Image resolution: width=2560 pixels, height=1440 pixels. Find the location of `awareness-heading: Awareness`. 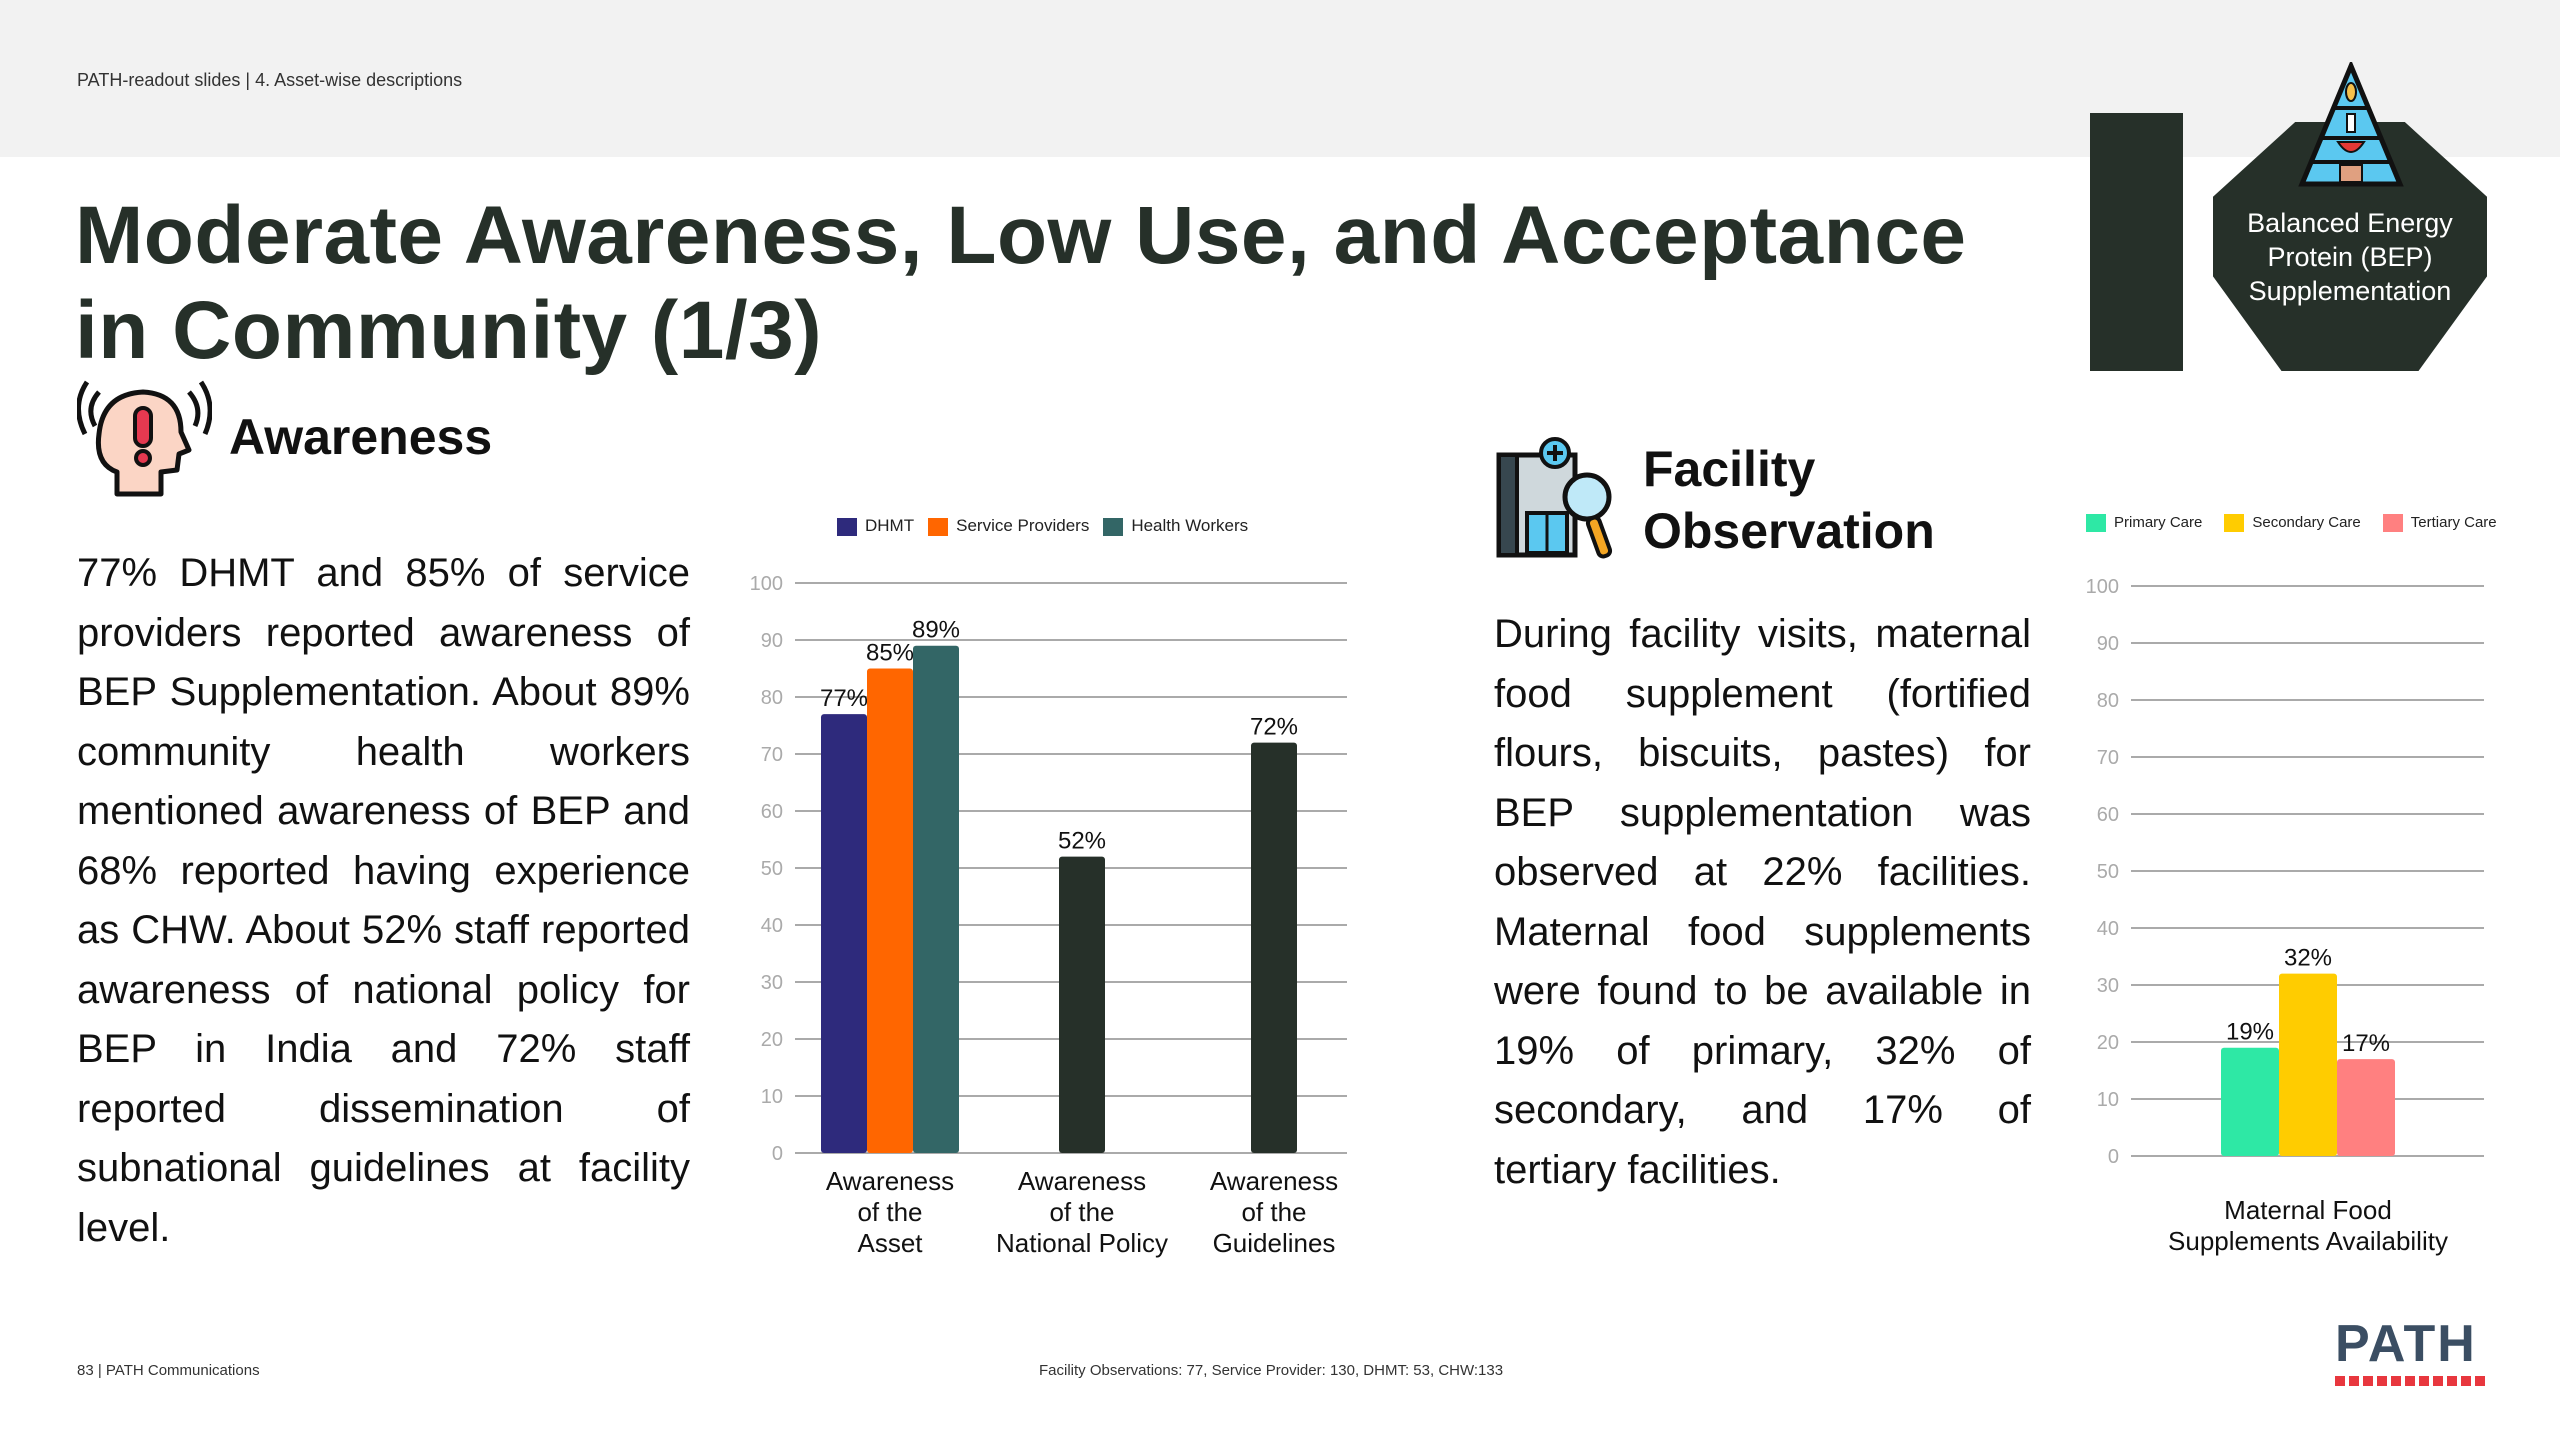

awareness-heading: Awareness is located at coordinates (361, 437).